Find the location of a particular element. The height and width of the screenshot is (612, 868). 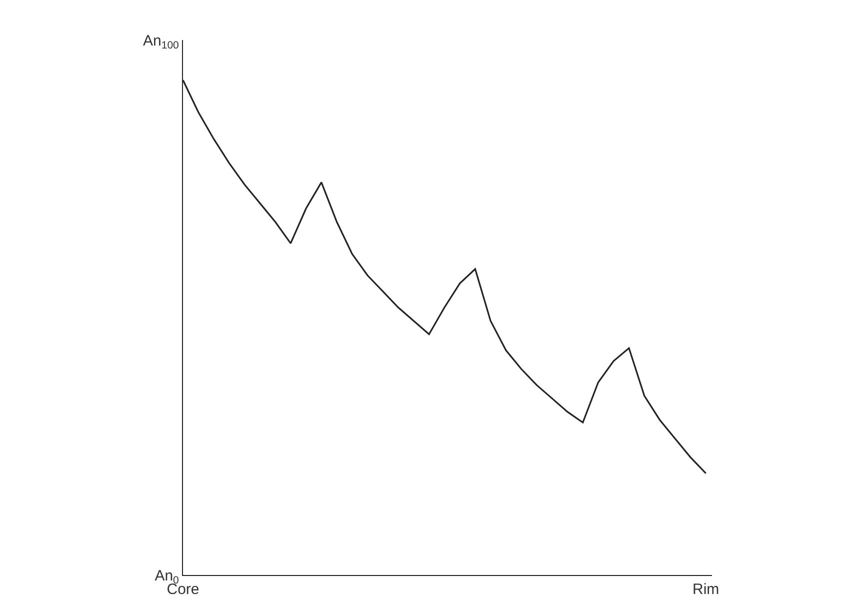

x-tick-label: Rim is located at coordinates (706, 589).